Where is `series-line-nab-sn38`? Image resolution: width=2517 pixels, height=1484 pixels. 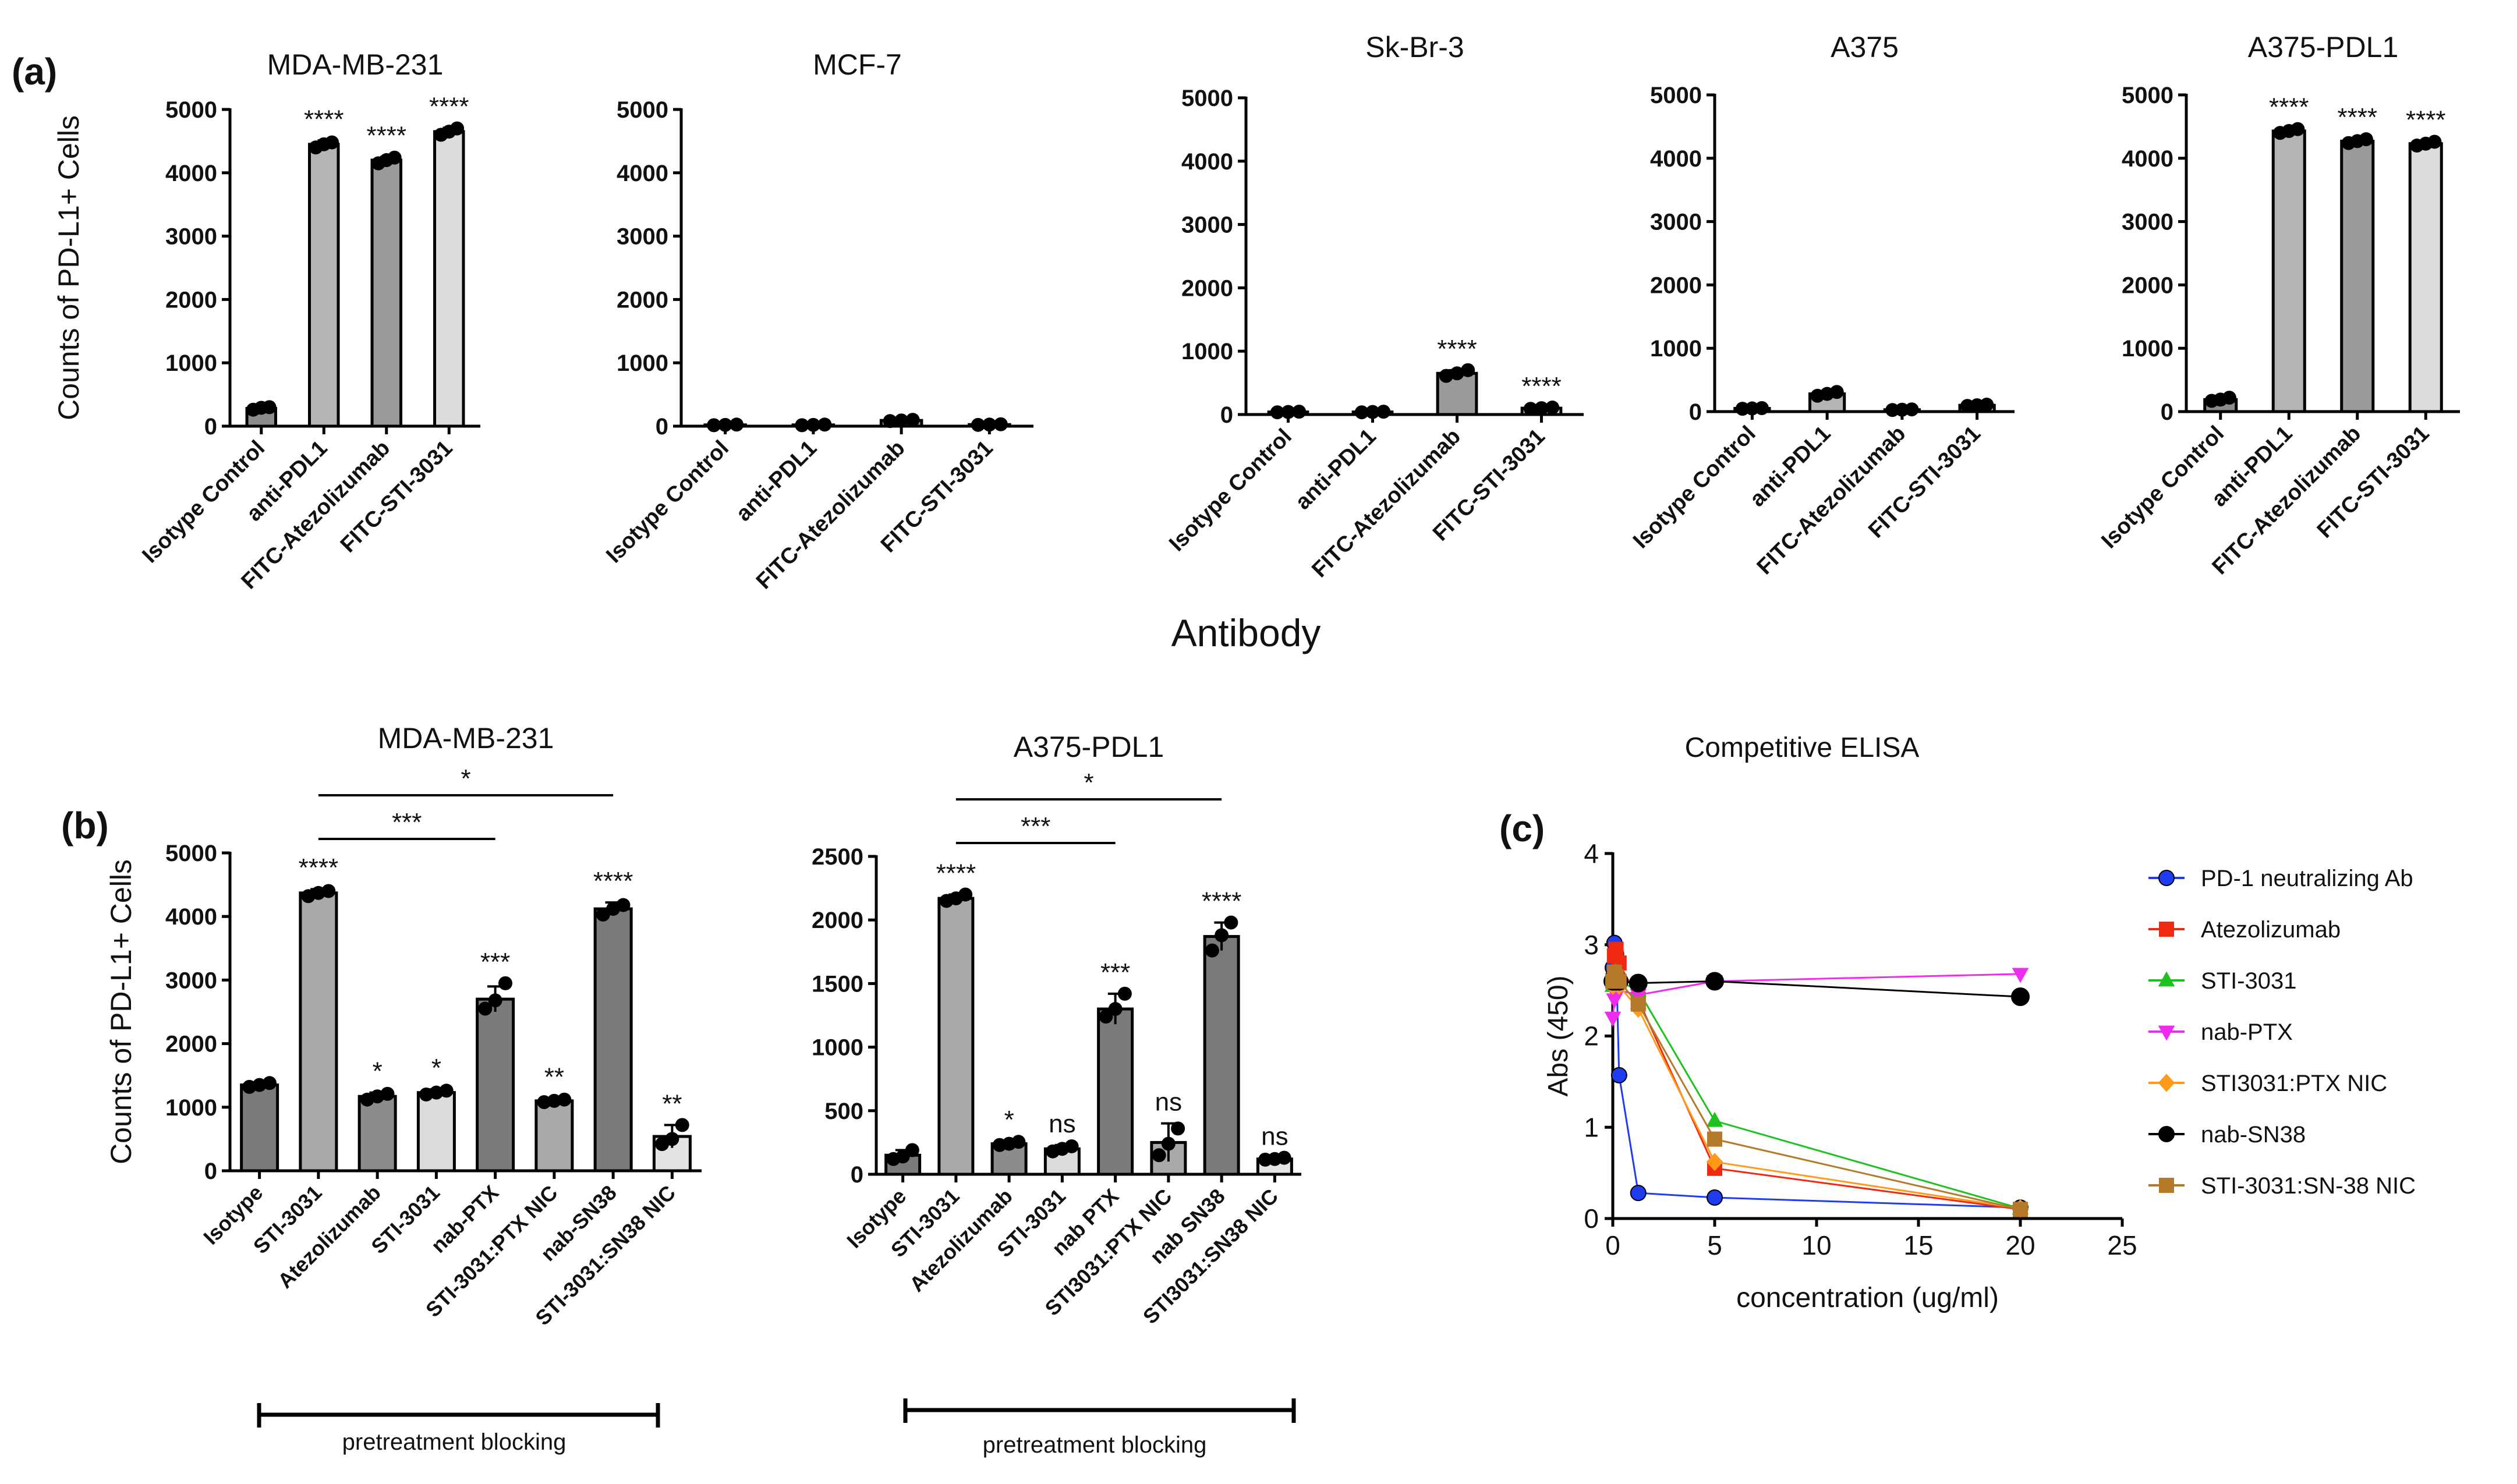
series-line-nab-sn38 is located at coordinates (1817, 986).